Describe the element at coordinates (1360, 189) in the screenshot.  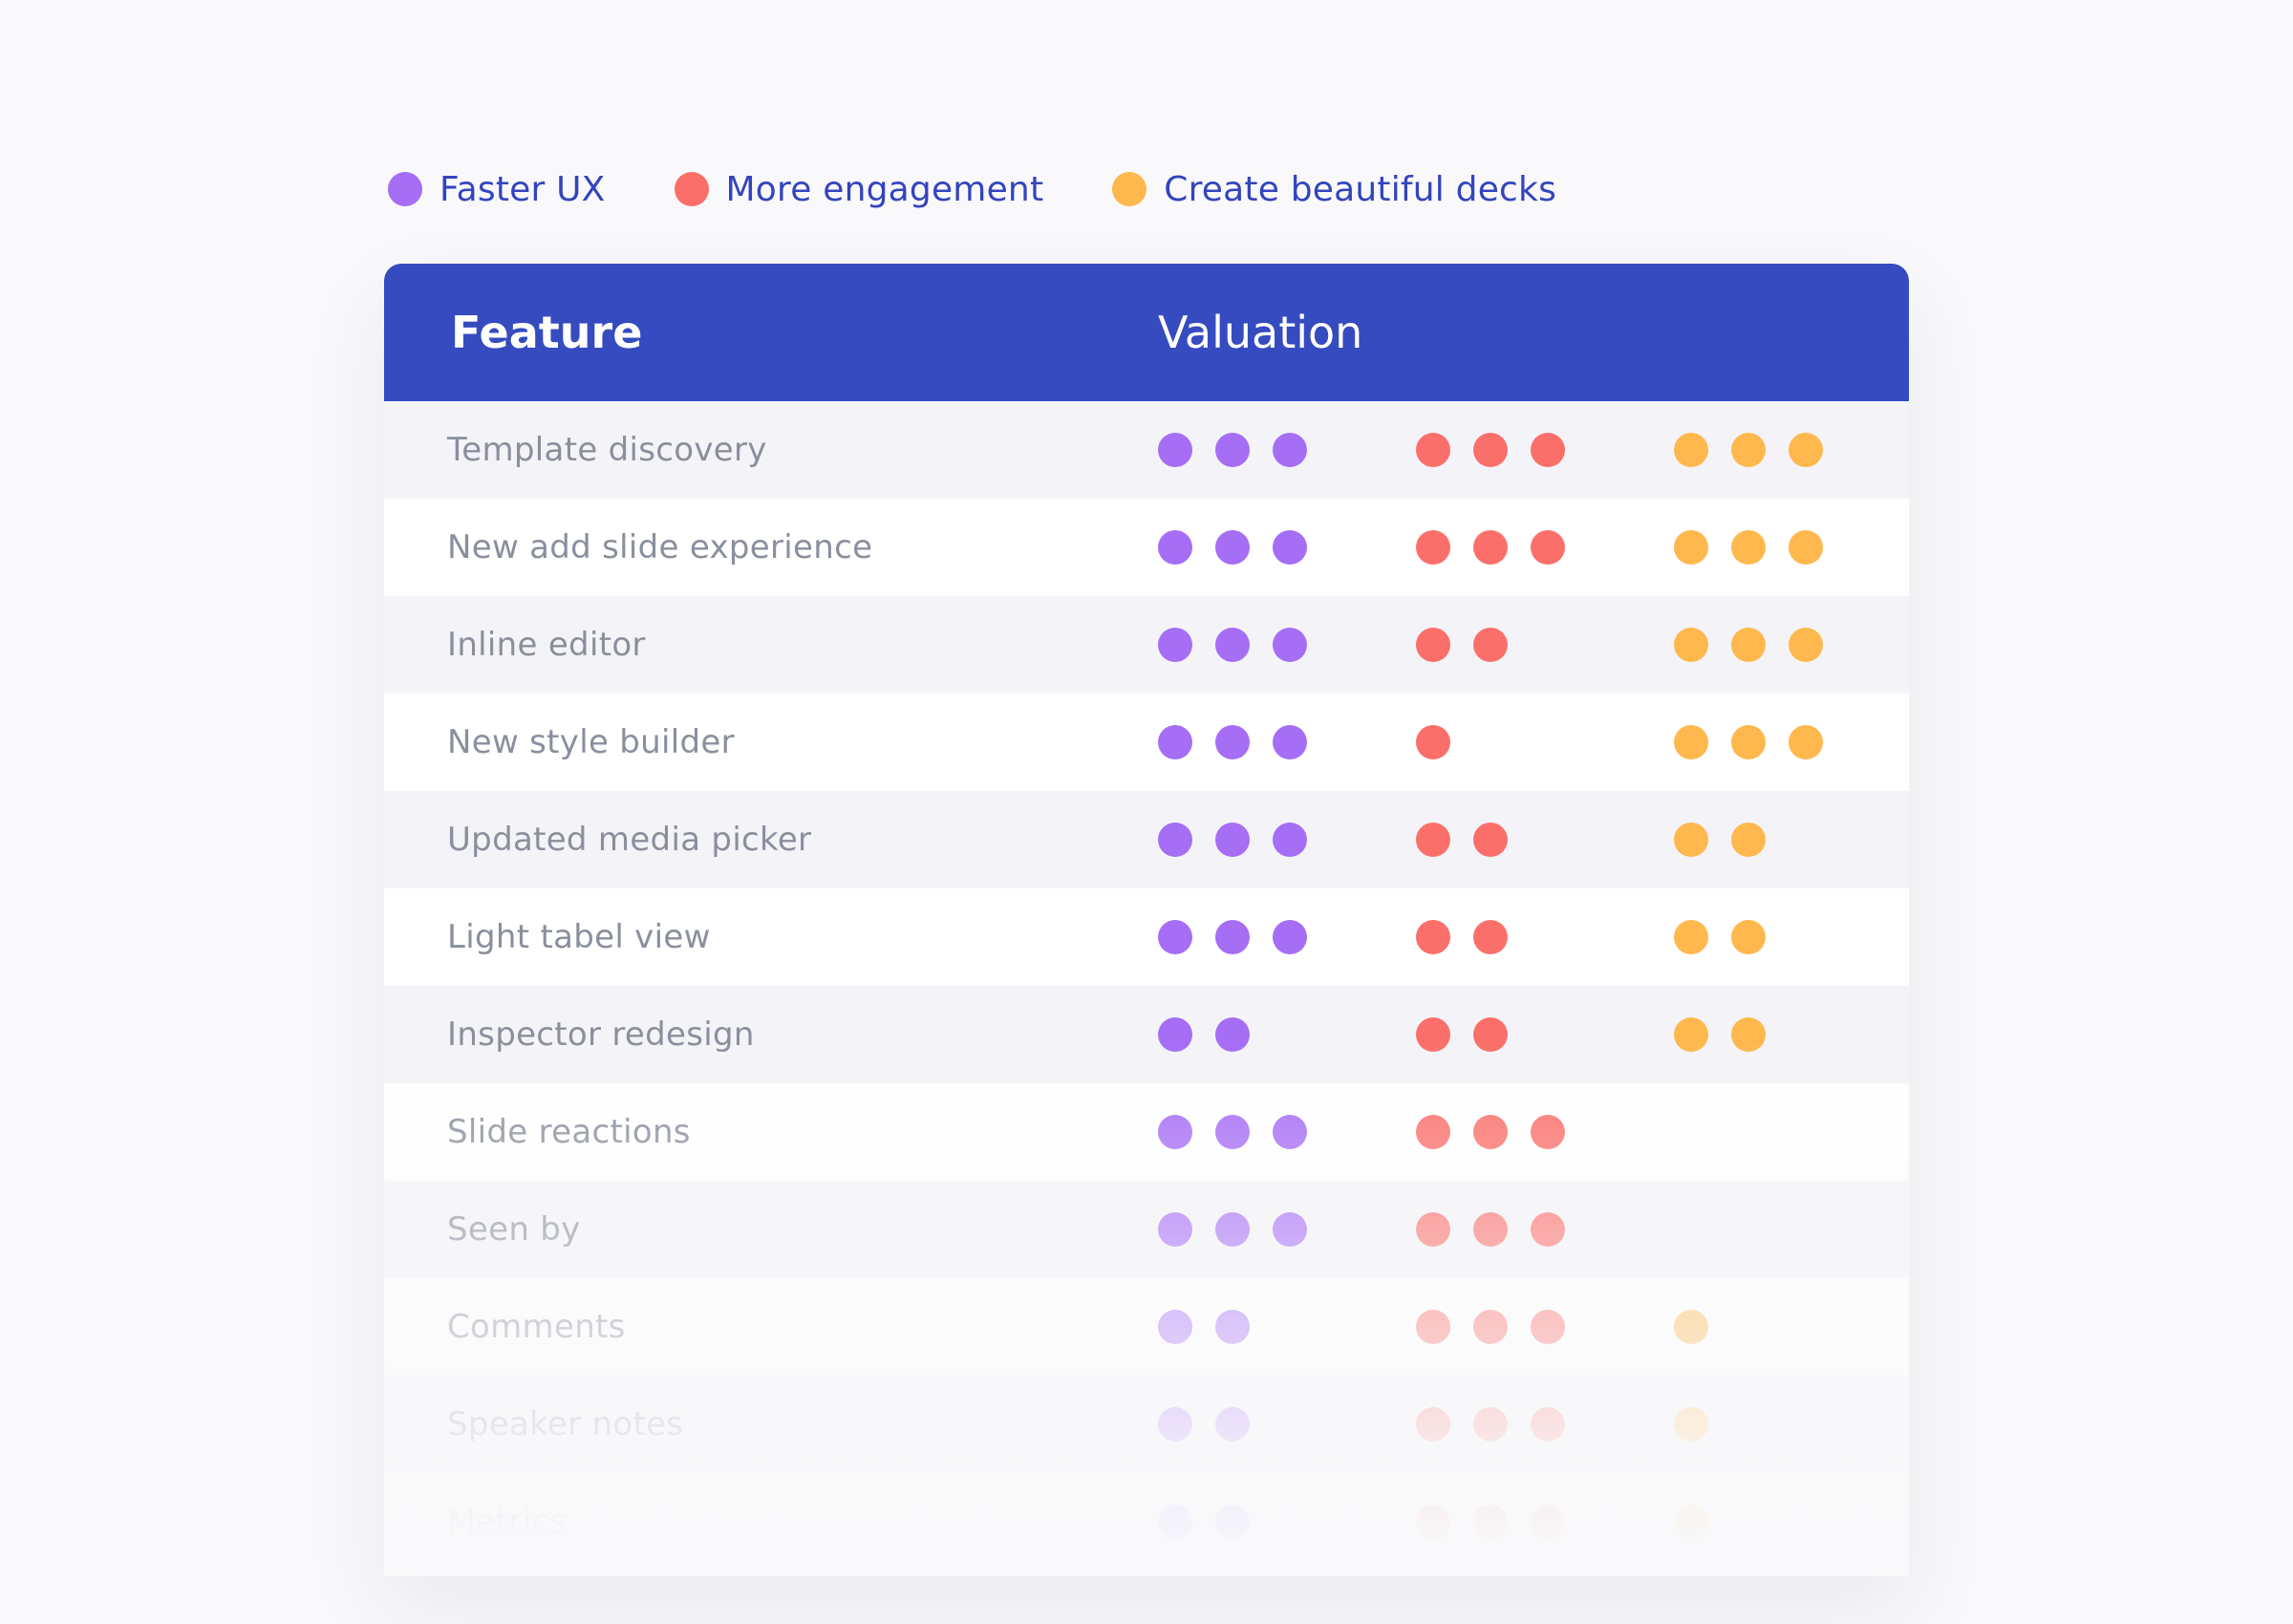
I see `legend-label: Create beautiful decks` at that location.